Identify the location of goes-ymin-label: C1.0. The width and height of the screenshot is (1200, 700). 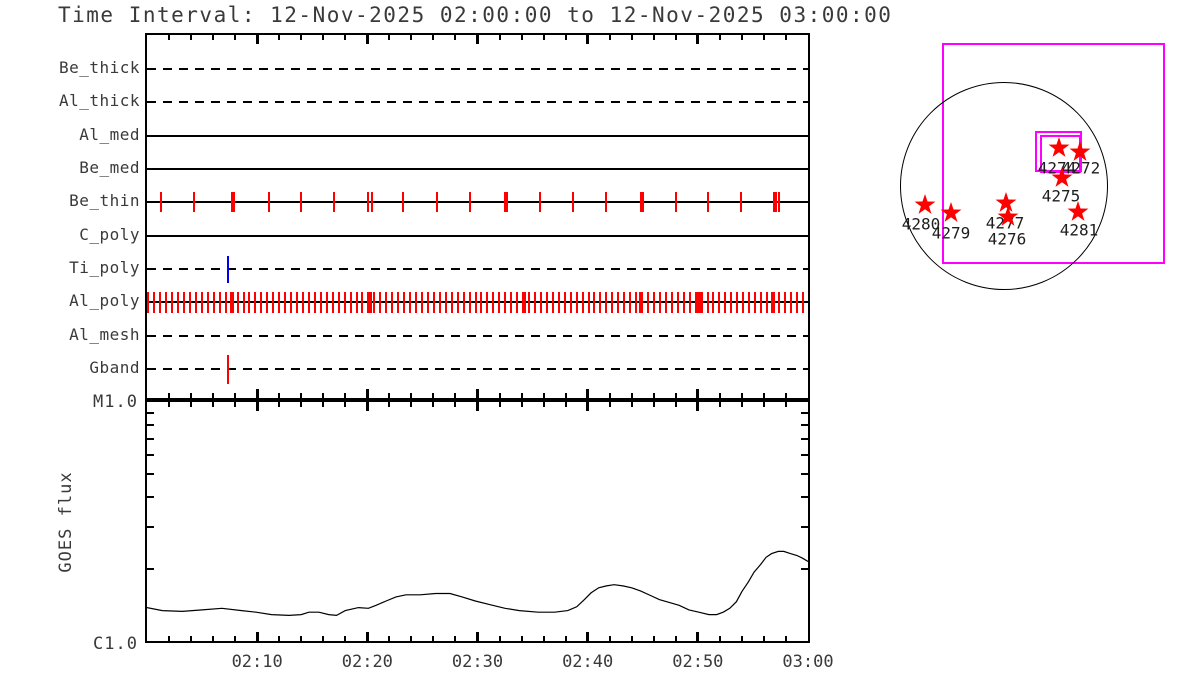
(115, 644).